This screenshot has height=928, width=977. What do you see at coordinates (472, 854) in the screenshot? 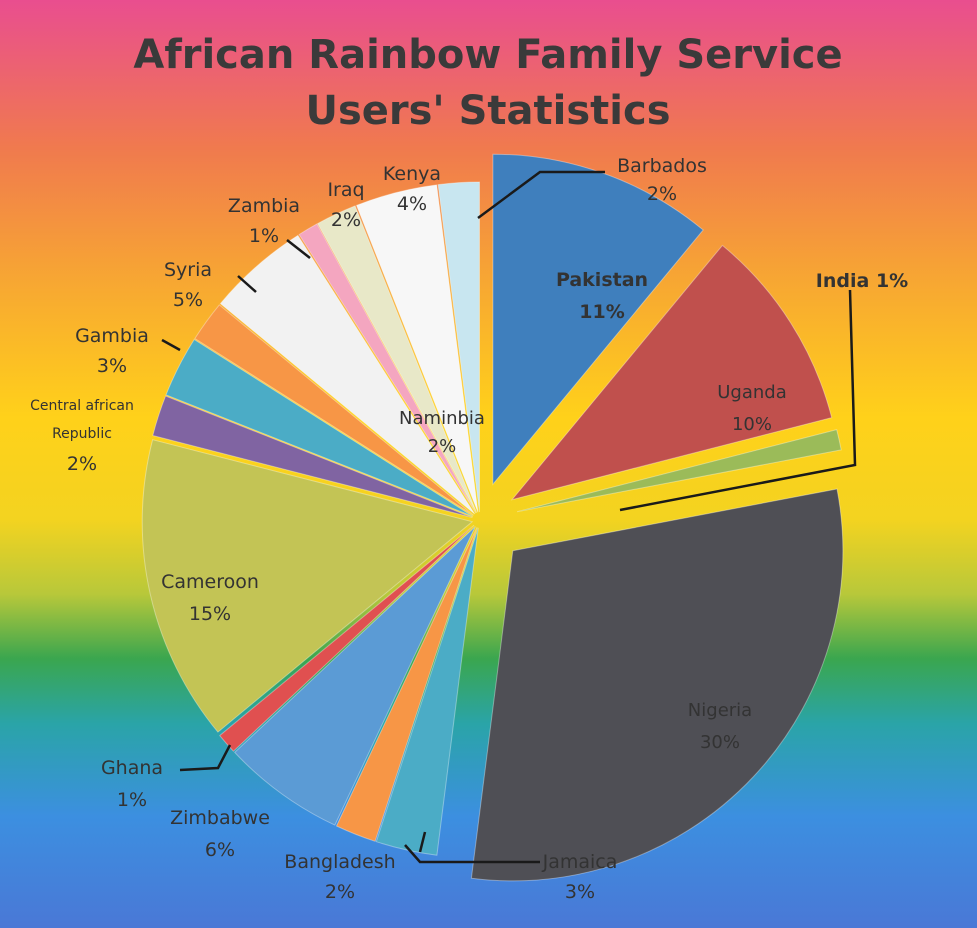
I see `leader-line-jamaica` at bounding box center [472, 854].